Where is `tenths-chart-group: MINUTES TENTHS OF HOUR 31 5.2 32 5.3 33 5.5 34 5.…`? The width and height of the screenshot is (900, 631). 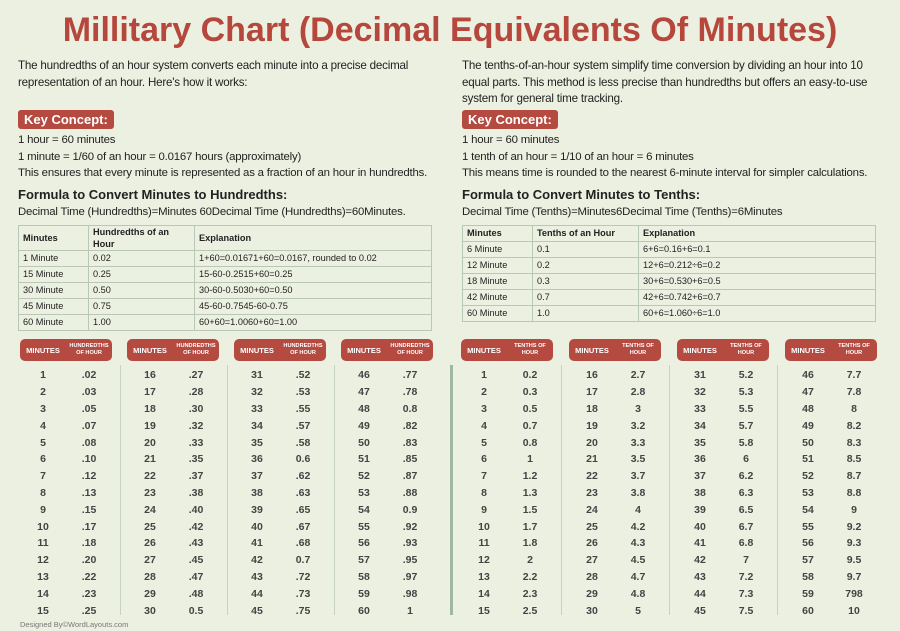 tenths-chart-group: MINUTES TENTHS OF HOUR 31 5.2 32 5.3 33 5.5 34 5.… is located at coordinates (723, 479).